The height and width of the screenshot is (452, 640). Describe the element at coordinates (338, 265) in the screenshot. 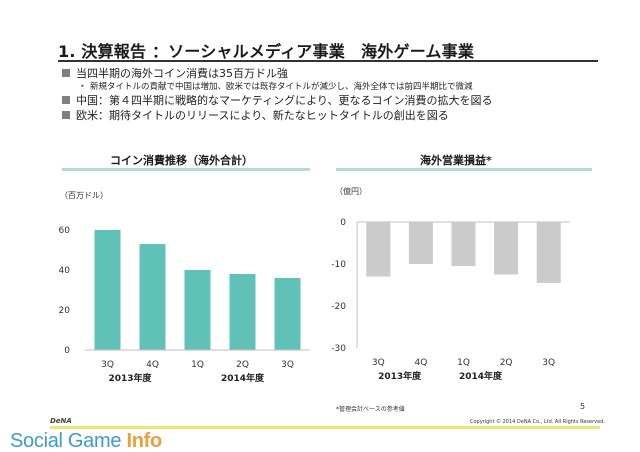

I see `y-tick-label: -10` at that location.